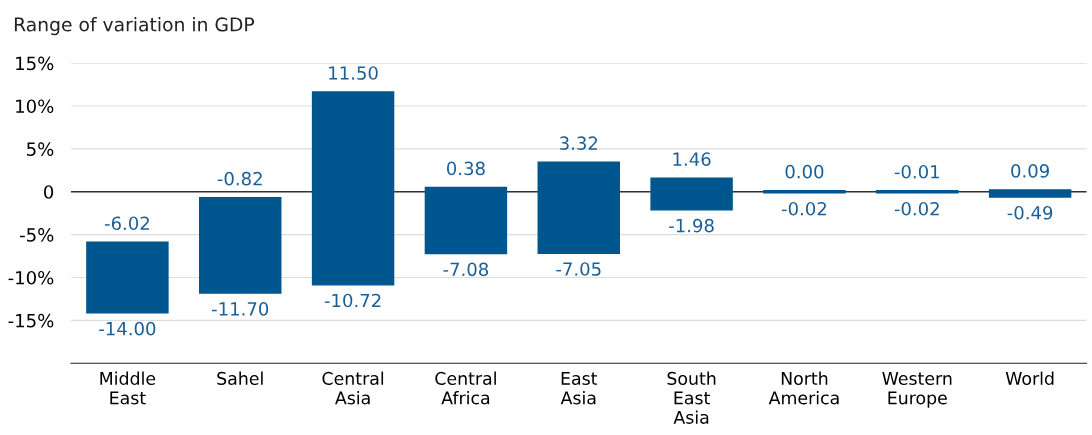 This screenshot has height=435, width=1092. Describe the element at coordinates (353, 388) in the screenshot. I see `x-tick-label: Central Asia` at that location.